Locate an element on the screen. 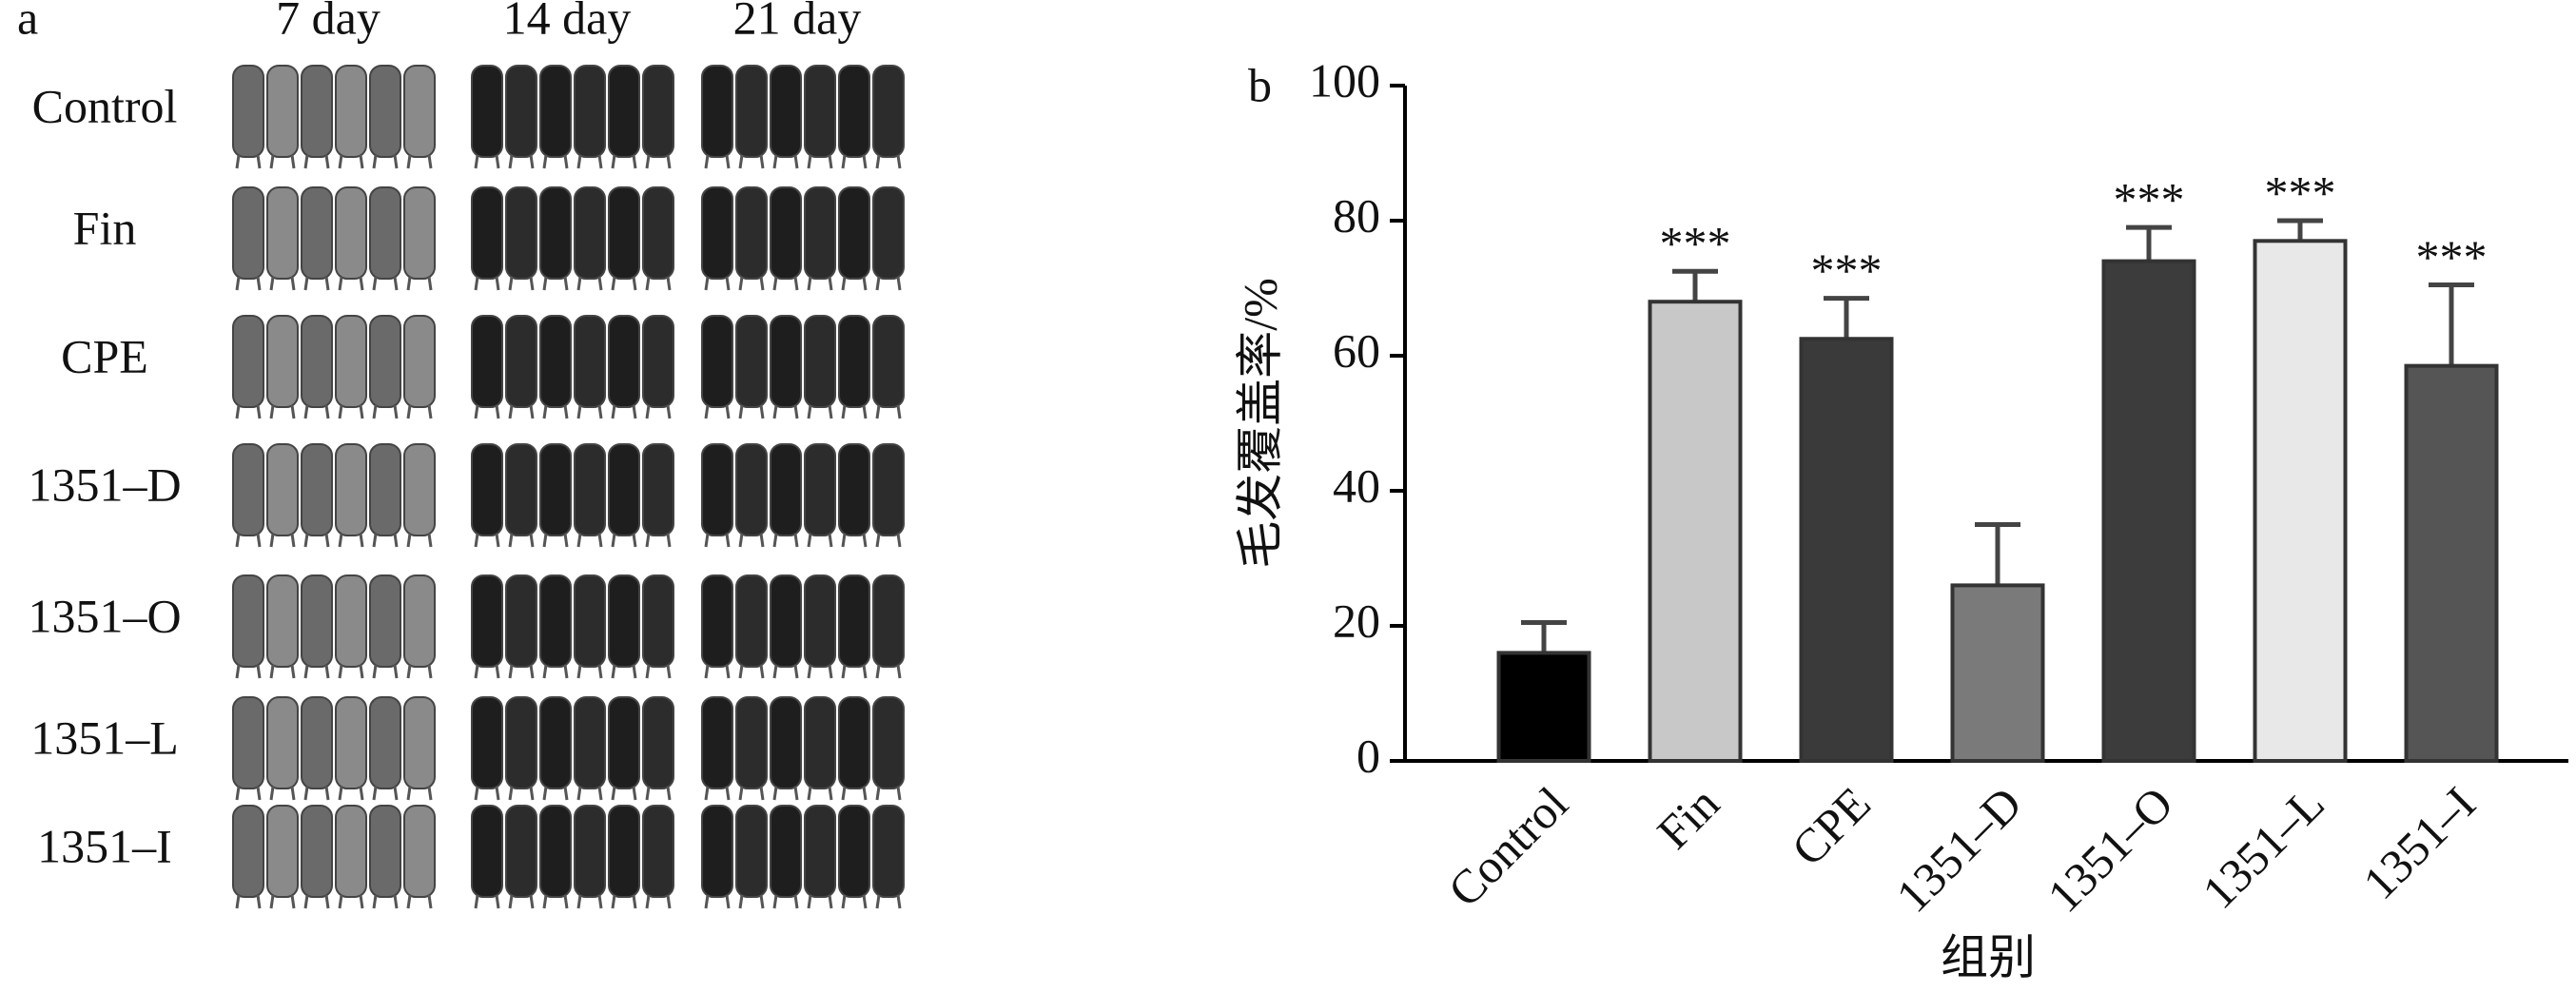 The width and height of the screenshot is (2576, 993). x-tick-label: 1351–L is located at coordinates (2263, 847).